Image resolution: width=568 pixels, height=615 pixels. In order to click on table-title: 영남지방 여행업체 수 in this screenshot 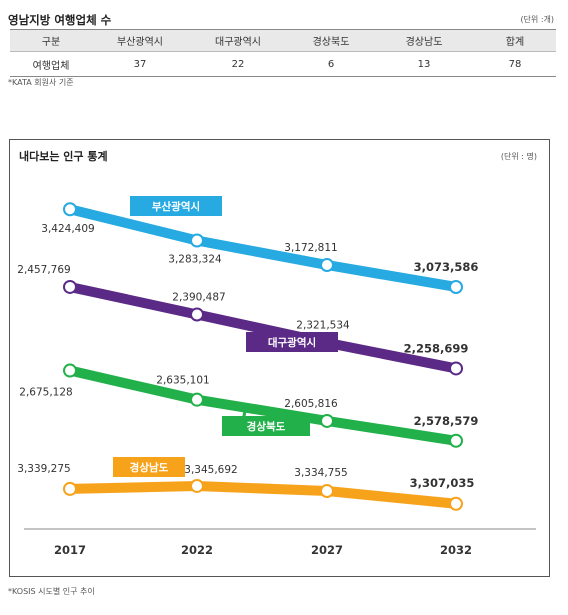, I will do `click(60, 20)`.